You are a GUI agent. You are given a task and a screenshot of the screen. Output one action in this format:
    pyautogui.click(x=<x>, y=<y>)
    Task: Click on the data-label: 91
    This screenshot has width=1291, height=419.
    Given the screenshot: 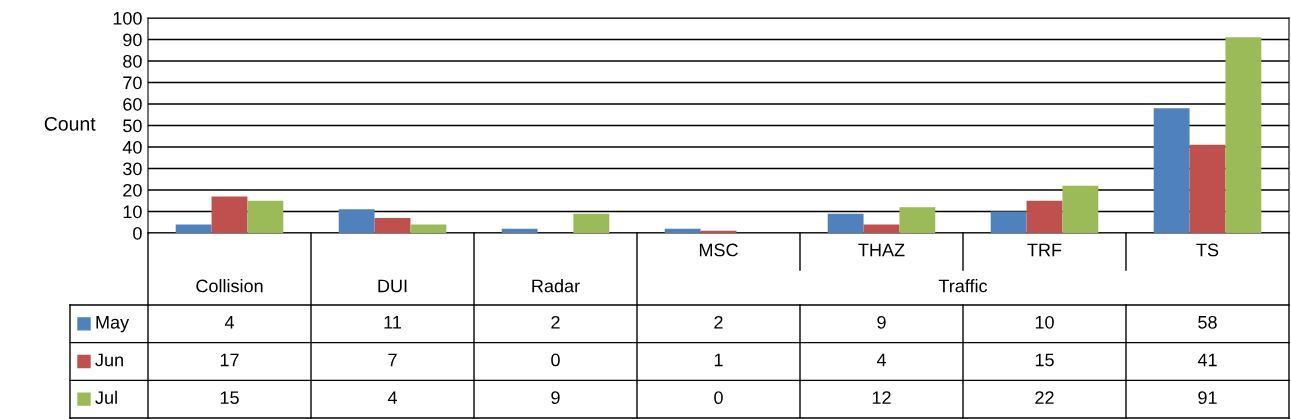 What is the action you would take?
    pyautogui.click(x=1207, y=398)
    